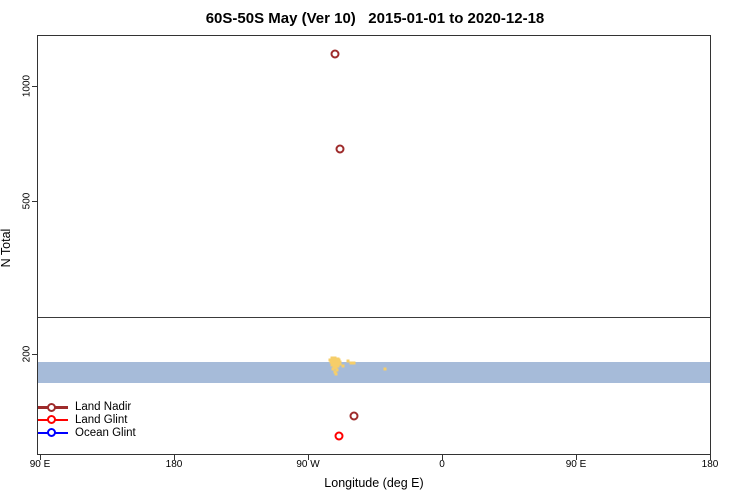  What do you see at coordinates (374, 372) in the screenshot?
I see `highlight-band` at bounding box center [374, 372].